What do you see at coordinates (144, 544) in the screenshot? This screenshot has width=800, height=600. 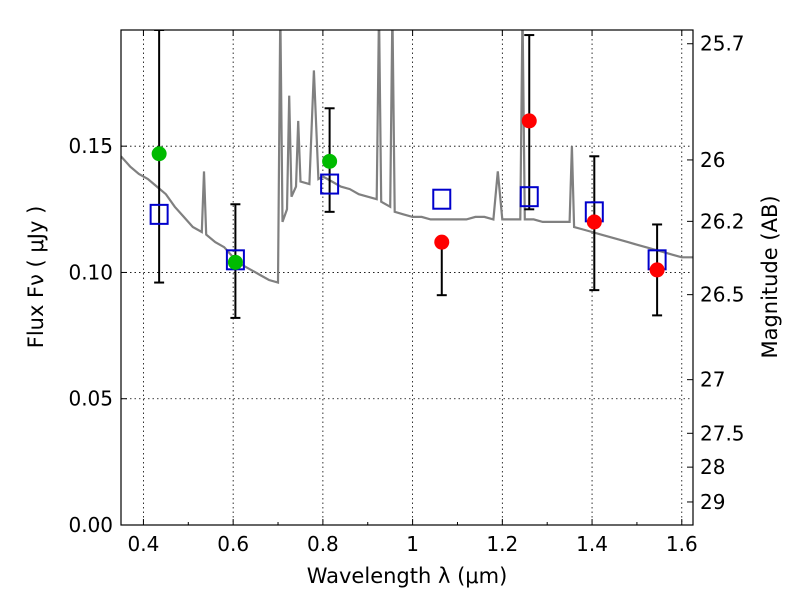 I see `x-tick-label: 0.4` at bounding box center [144, 544].